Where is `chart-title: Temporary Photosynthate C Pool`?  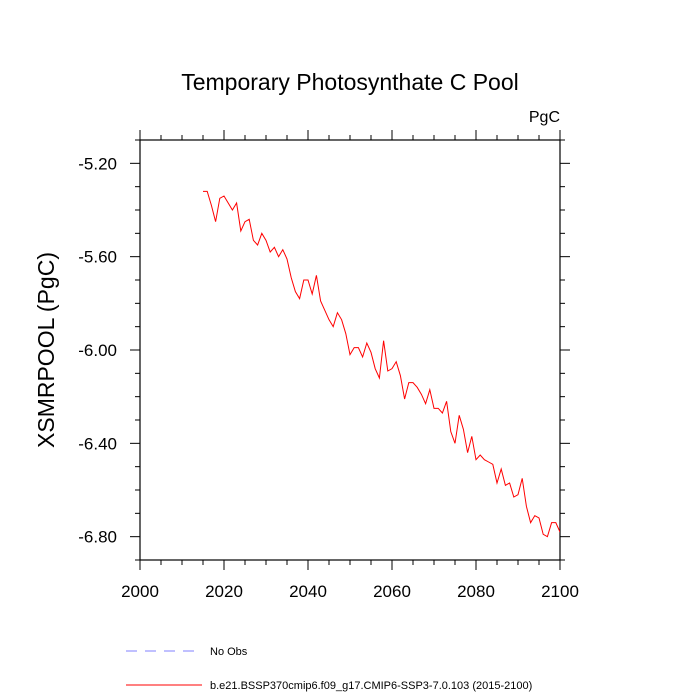 chart-title: Temporary Photosynthate C Pool is located at coordinates (350, 82).